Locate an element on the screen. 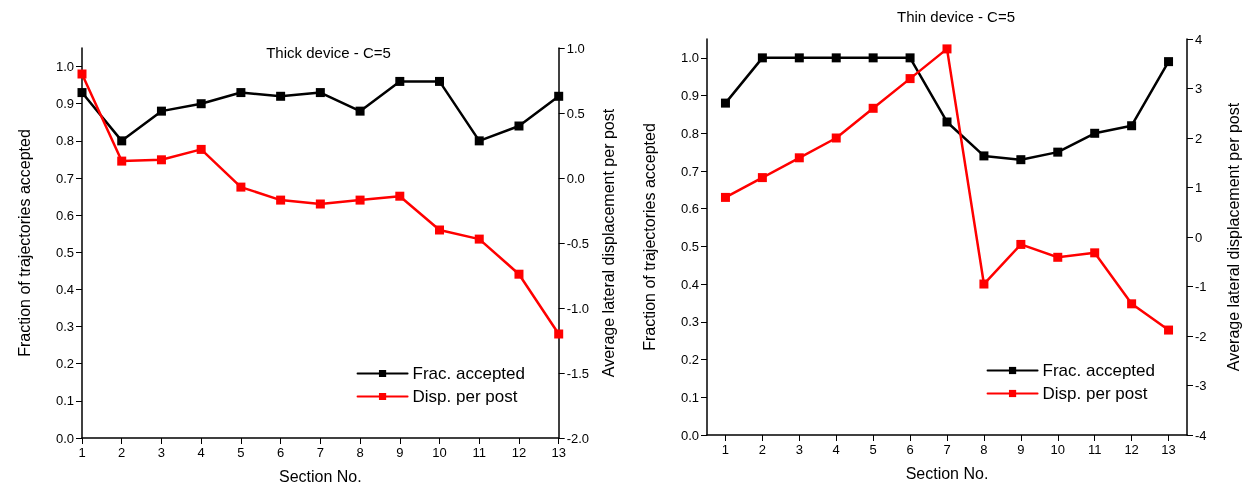 This screenshot has width=1249, height=492. y2-tick-label: -2 is located at coordinates (1201, 336).